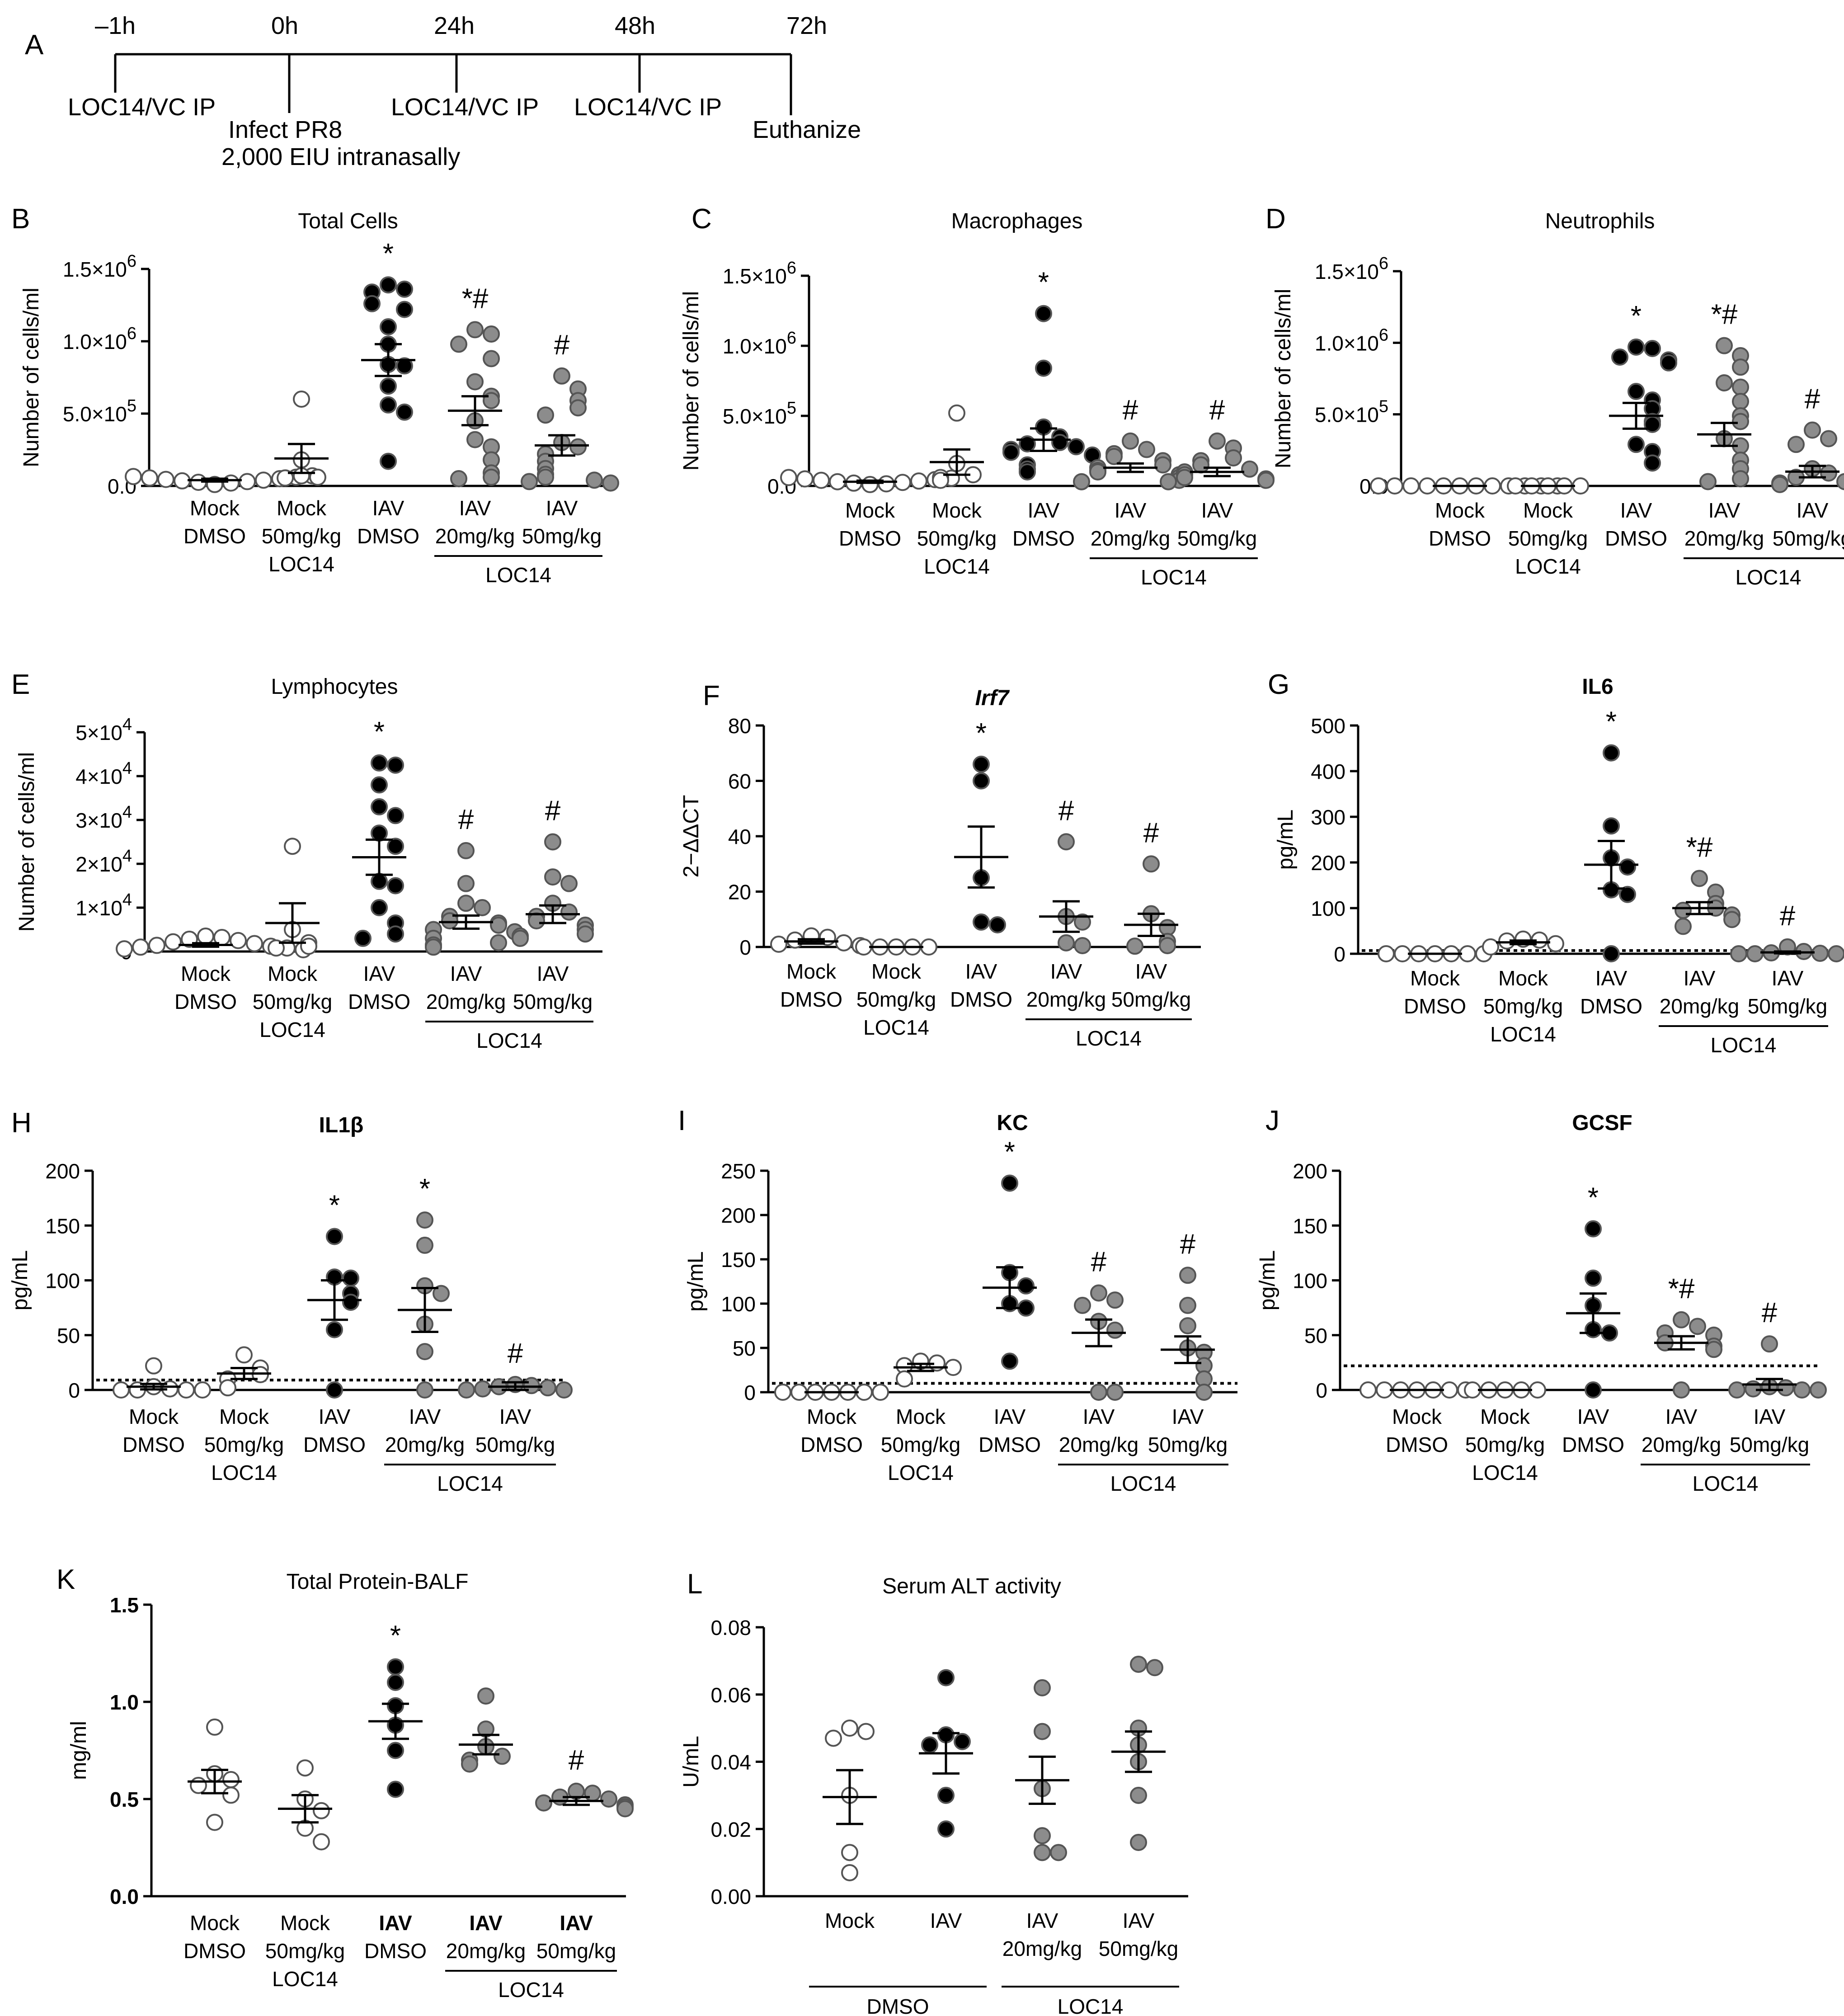 This screenshot has height=2016, width=1844. Describe the element at coordinates (342, 1125) in the screenshot. I see `chart-title: IL1β` at that location.